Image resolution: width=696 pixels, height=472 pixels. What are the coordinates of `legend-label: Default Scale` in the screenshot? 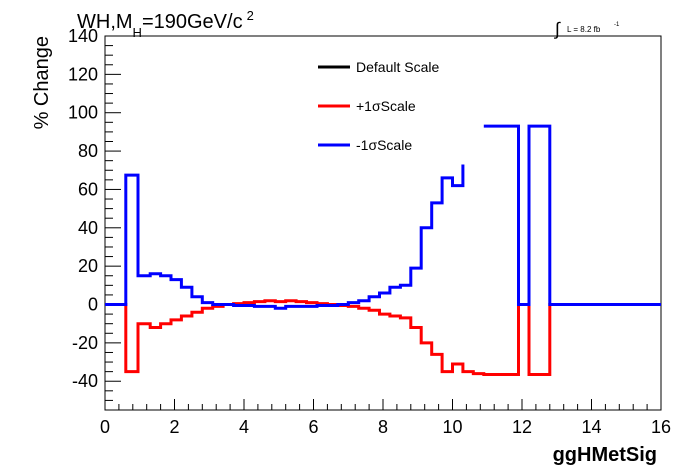 It's located at (397, 67).